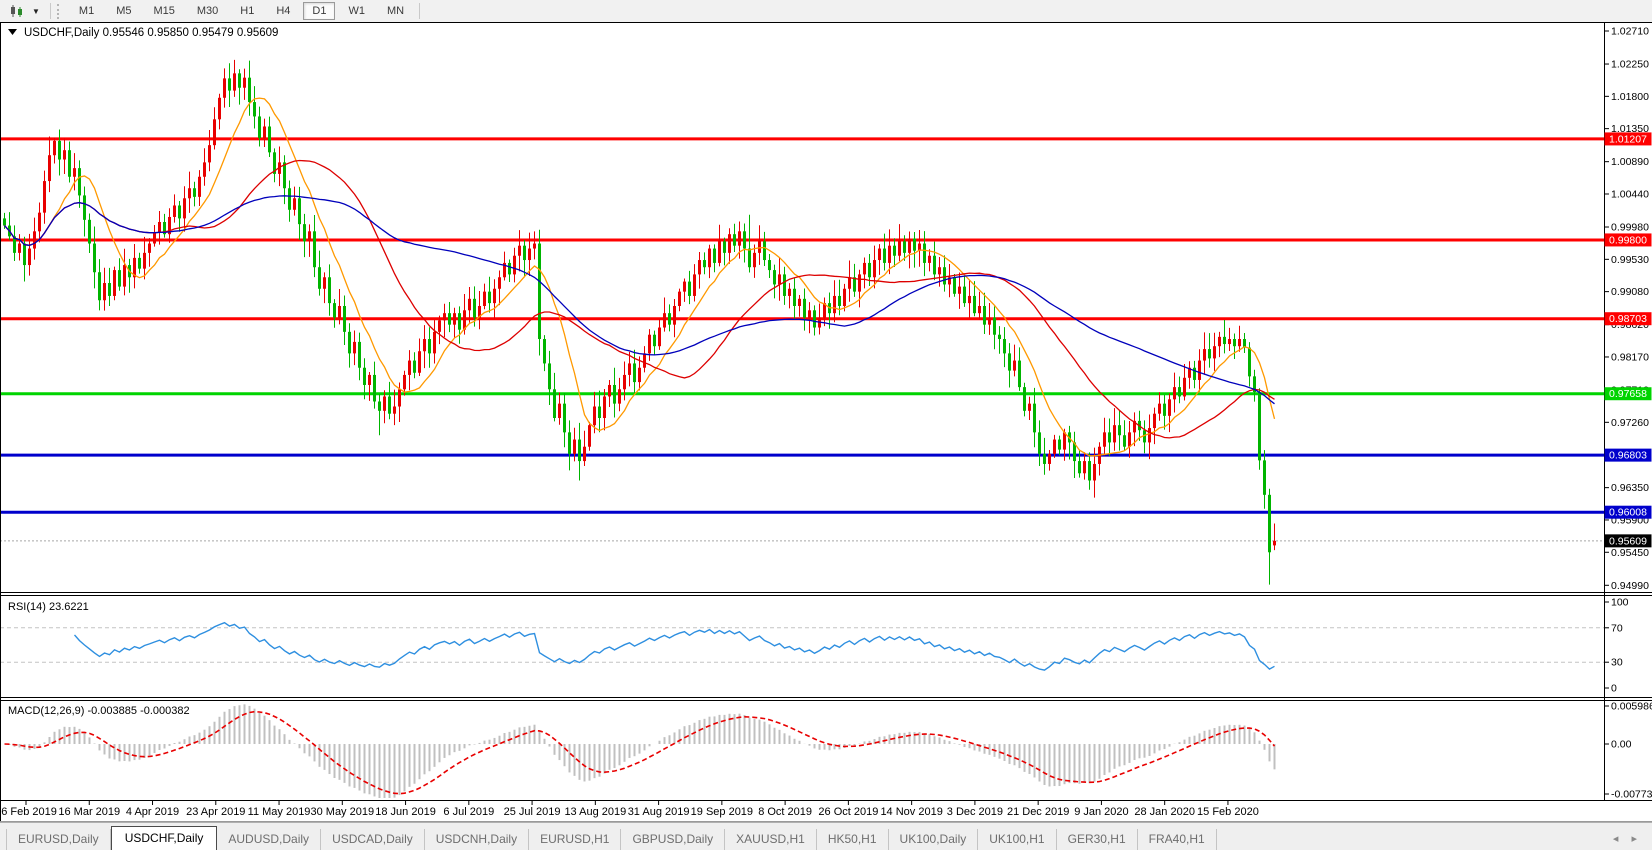 Image resolution: width=1652 pixels, height=850 pixels. Describe the element at coordinates (934, 839) in the screenshot. I see `tab-uk100-daily: UK100,Daily` at that location.